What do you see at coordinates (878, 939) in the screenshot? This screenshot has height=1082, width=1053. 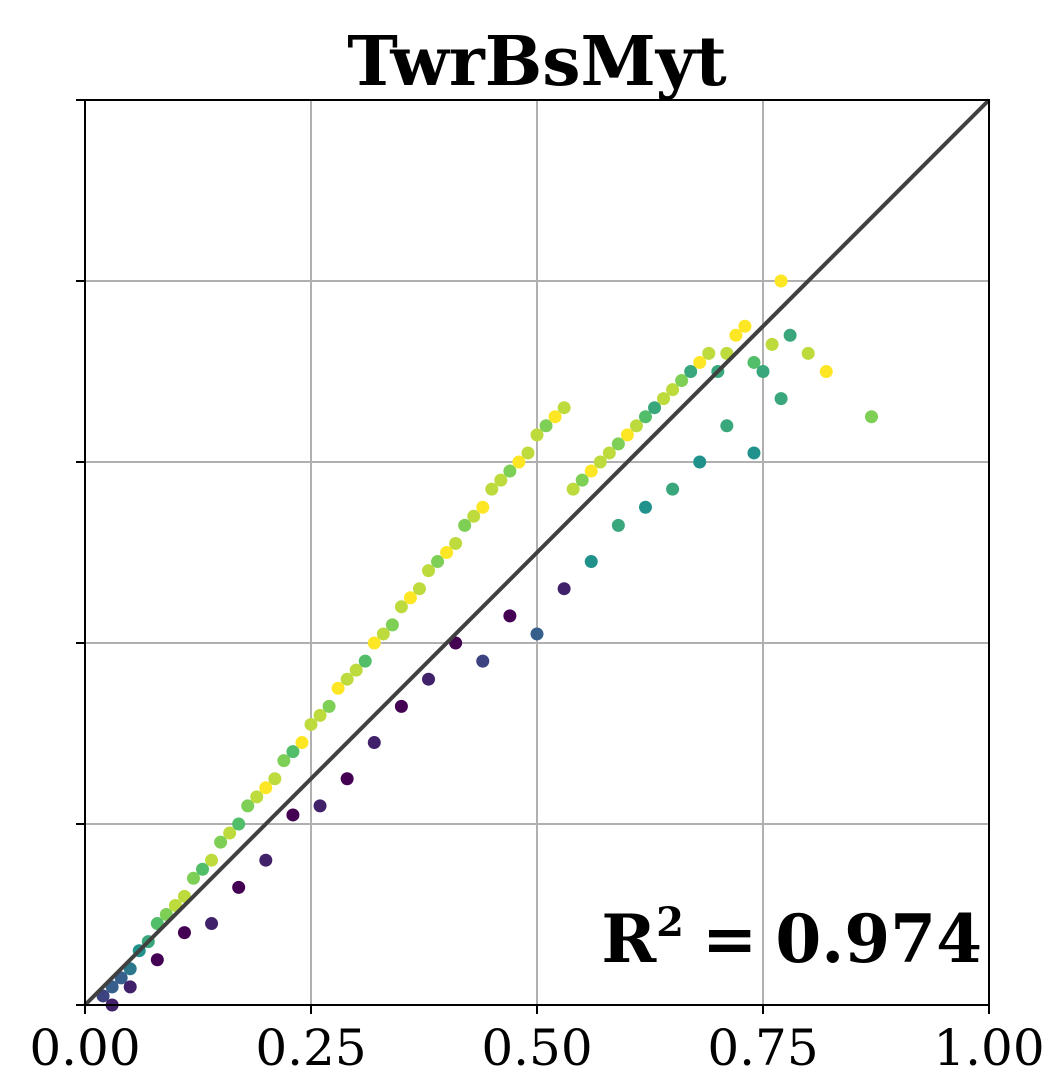 I see `annotation-value: 0.974` at bounding box center [878, 939].